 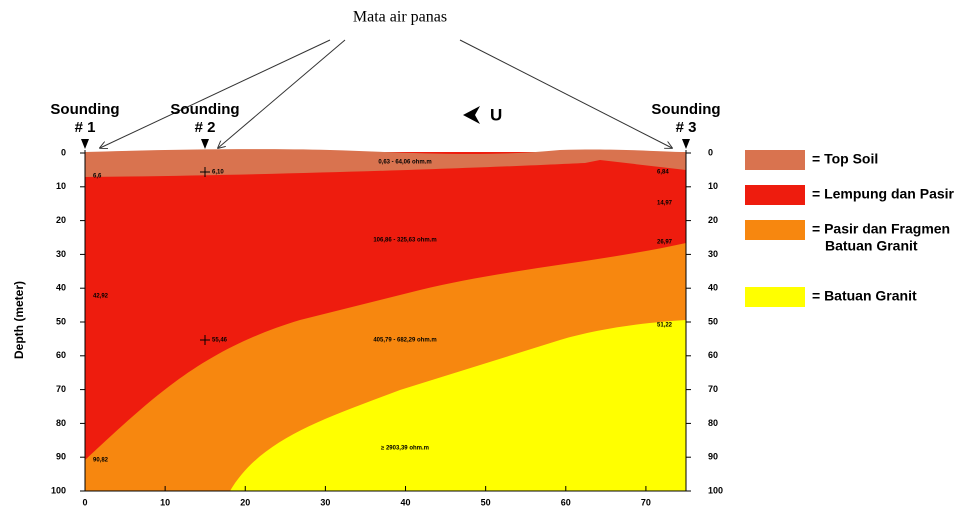 I want to click on y-tick-label: 0, so click(x=63, y=152).